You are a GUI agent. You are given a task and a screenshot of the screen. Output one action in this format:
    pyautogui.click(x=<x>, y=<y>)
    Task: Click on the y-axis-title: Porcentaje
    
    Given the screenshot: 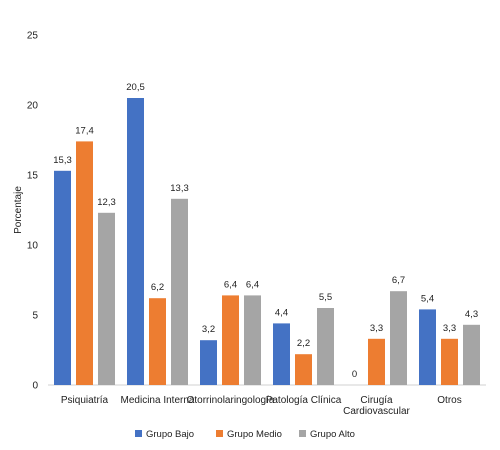 What is the action you would take?
    pyautogui.click(x=18, y=210)
    